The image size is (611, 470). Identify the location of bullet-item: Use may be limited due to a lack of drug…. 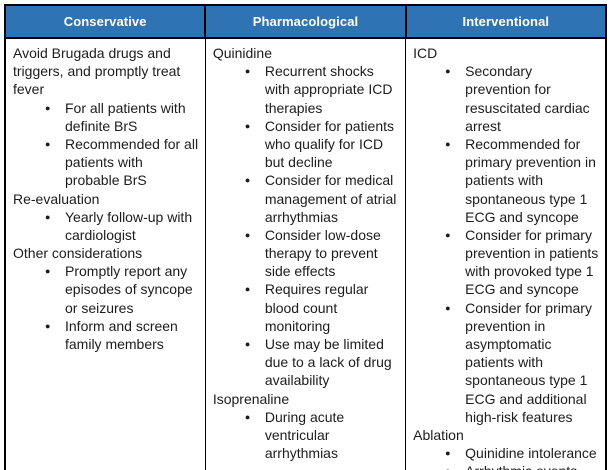
(307, 362).